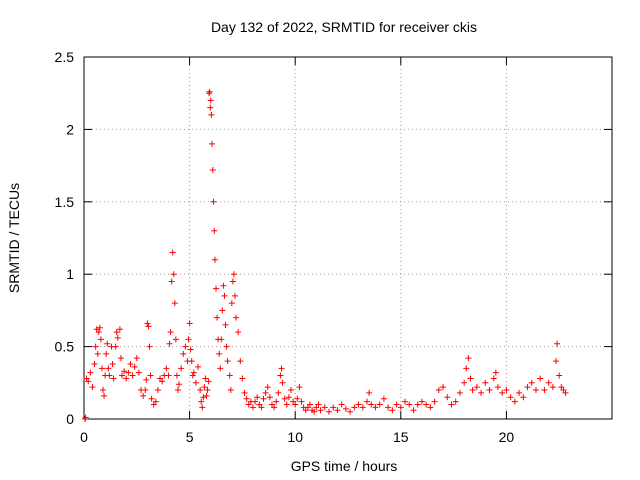 This screenshot has height=480, width=640. Describe the element at coordinates (65, 347) in the screenshot. I see `y-tick-label: 0.5` at that location.